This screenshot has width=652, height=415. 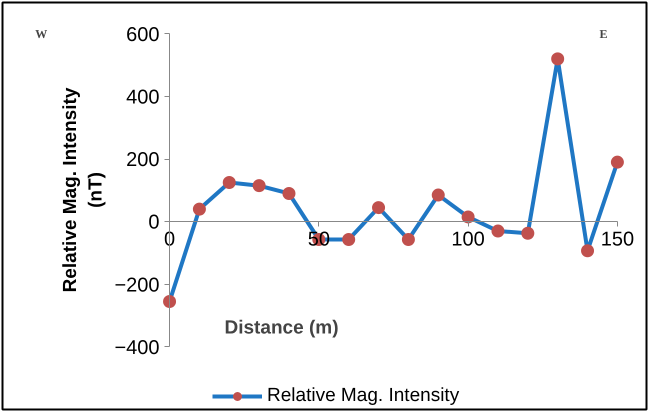 What do you see at coordinates (363, 396) in the screenshot?
I see `legend-label: Relative Mag. Intensity` at bounding box center [363, 396].